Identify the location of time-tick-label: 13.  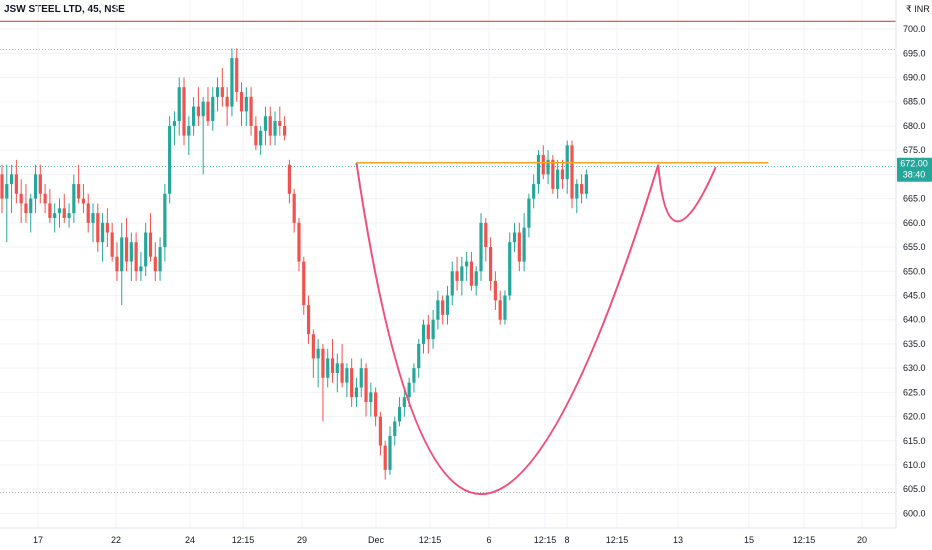
(678, 540).